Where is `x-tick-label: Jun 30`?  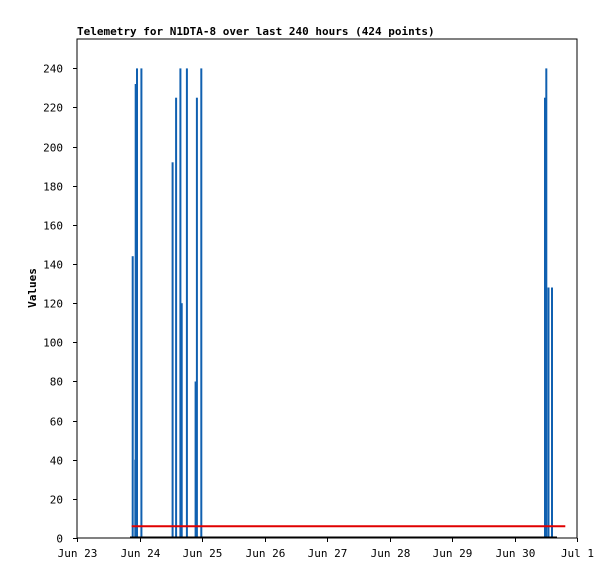
x-tick-label: Jun 30 is located at coordinates (516, 553).